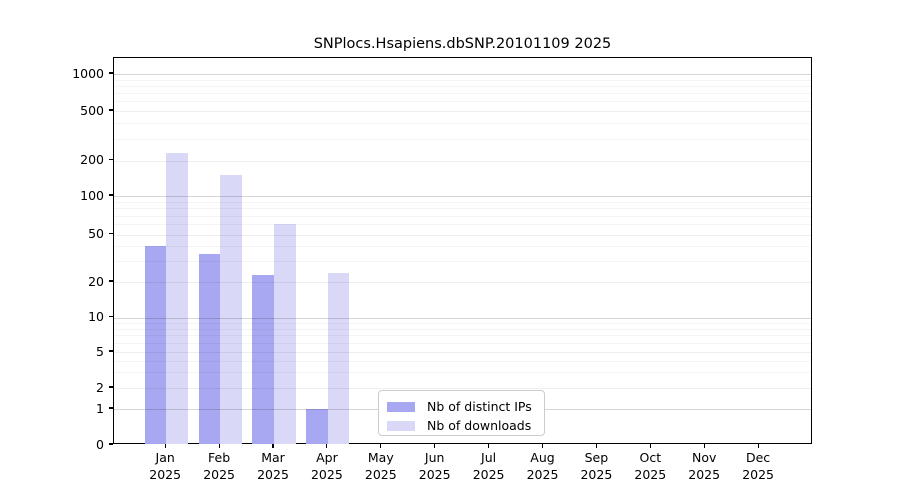 The height and width of the screenshot is (500, 900). I want to click on x-tick-label-oct: Oct 2025, so click(650, 466).